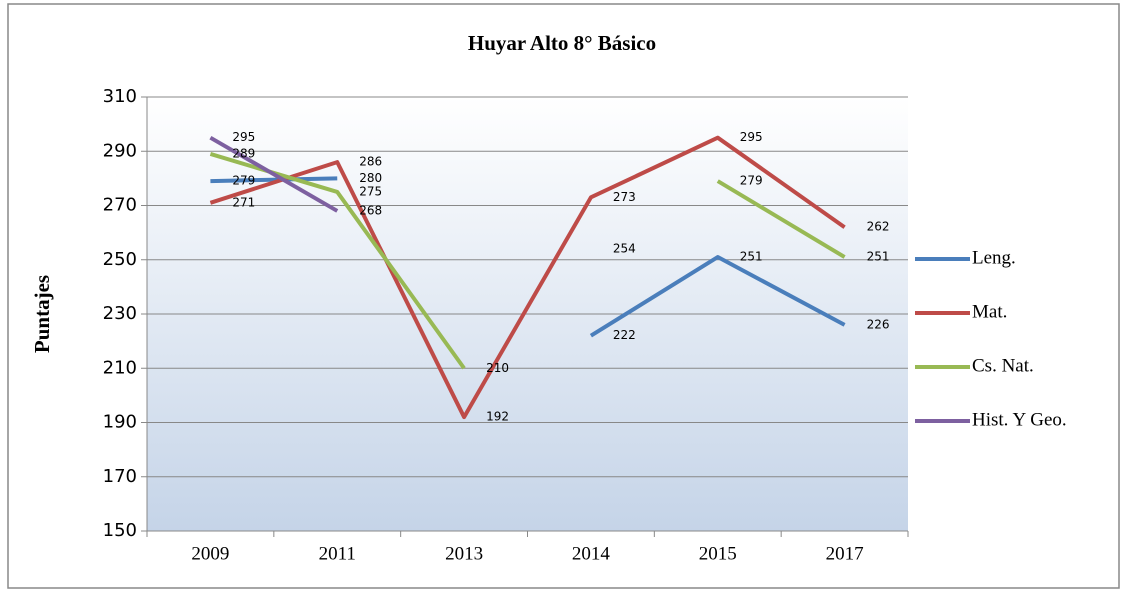 The width and height of the screenshot is (1123, 592). What do you see at coordinates (120, 476) in the screenshot?
I see `y-tick-label: 170` at bounding box center [120, 476].